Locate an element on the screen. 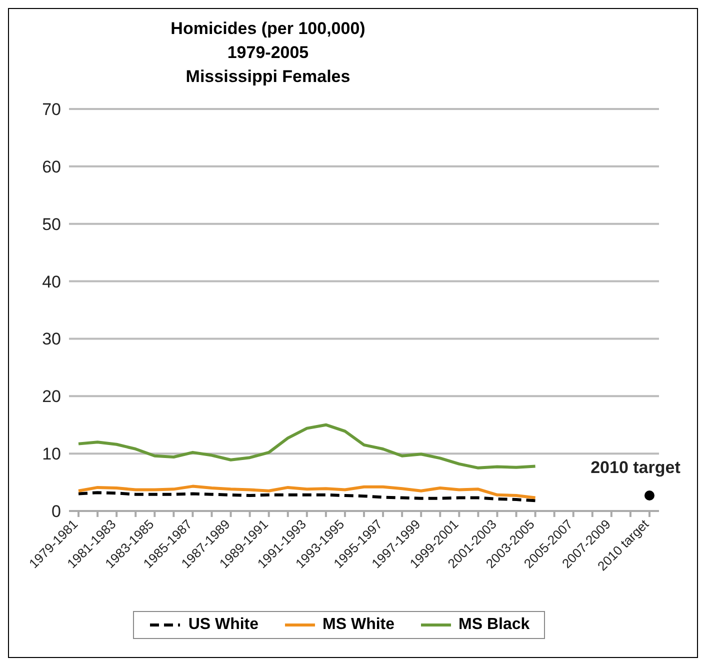 The height and width of the screenshot is (668, 708). y-tick-label: 40 is located at coordinates (51, 282).